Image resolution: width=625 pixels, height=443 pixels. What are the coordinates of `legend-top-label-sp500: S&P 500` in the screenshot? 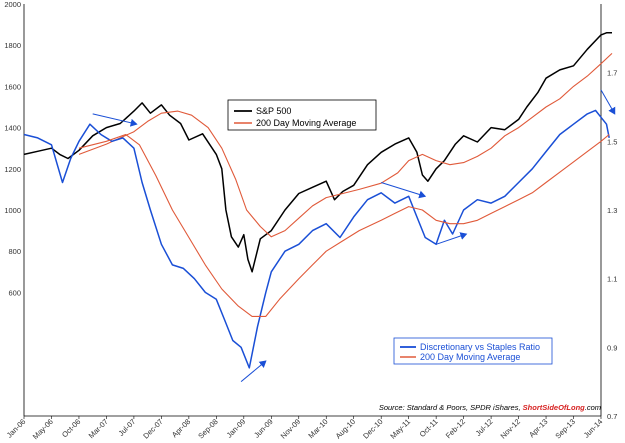 It's located at (273, 111).